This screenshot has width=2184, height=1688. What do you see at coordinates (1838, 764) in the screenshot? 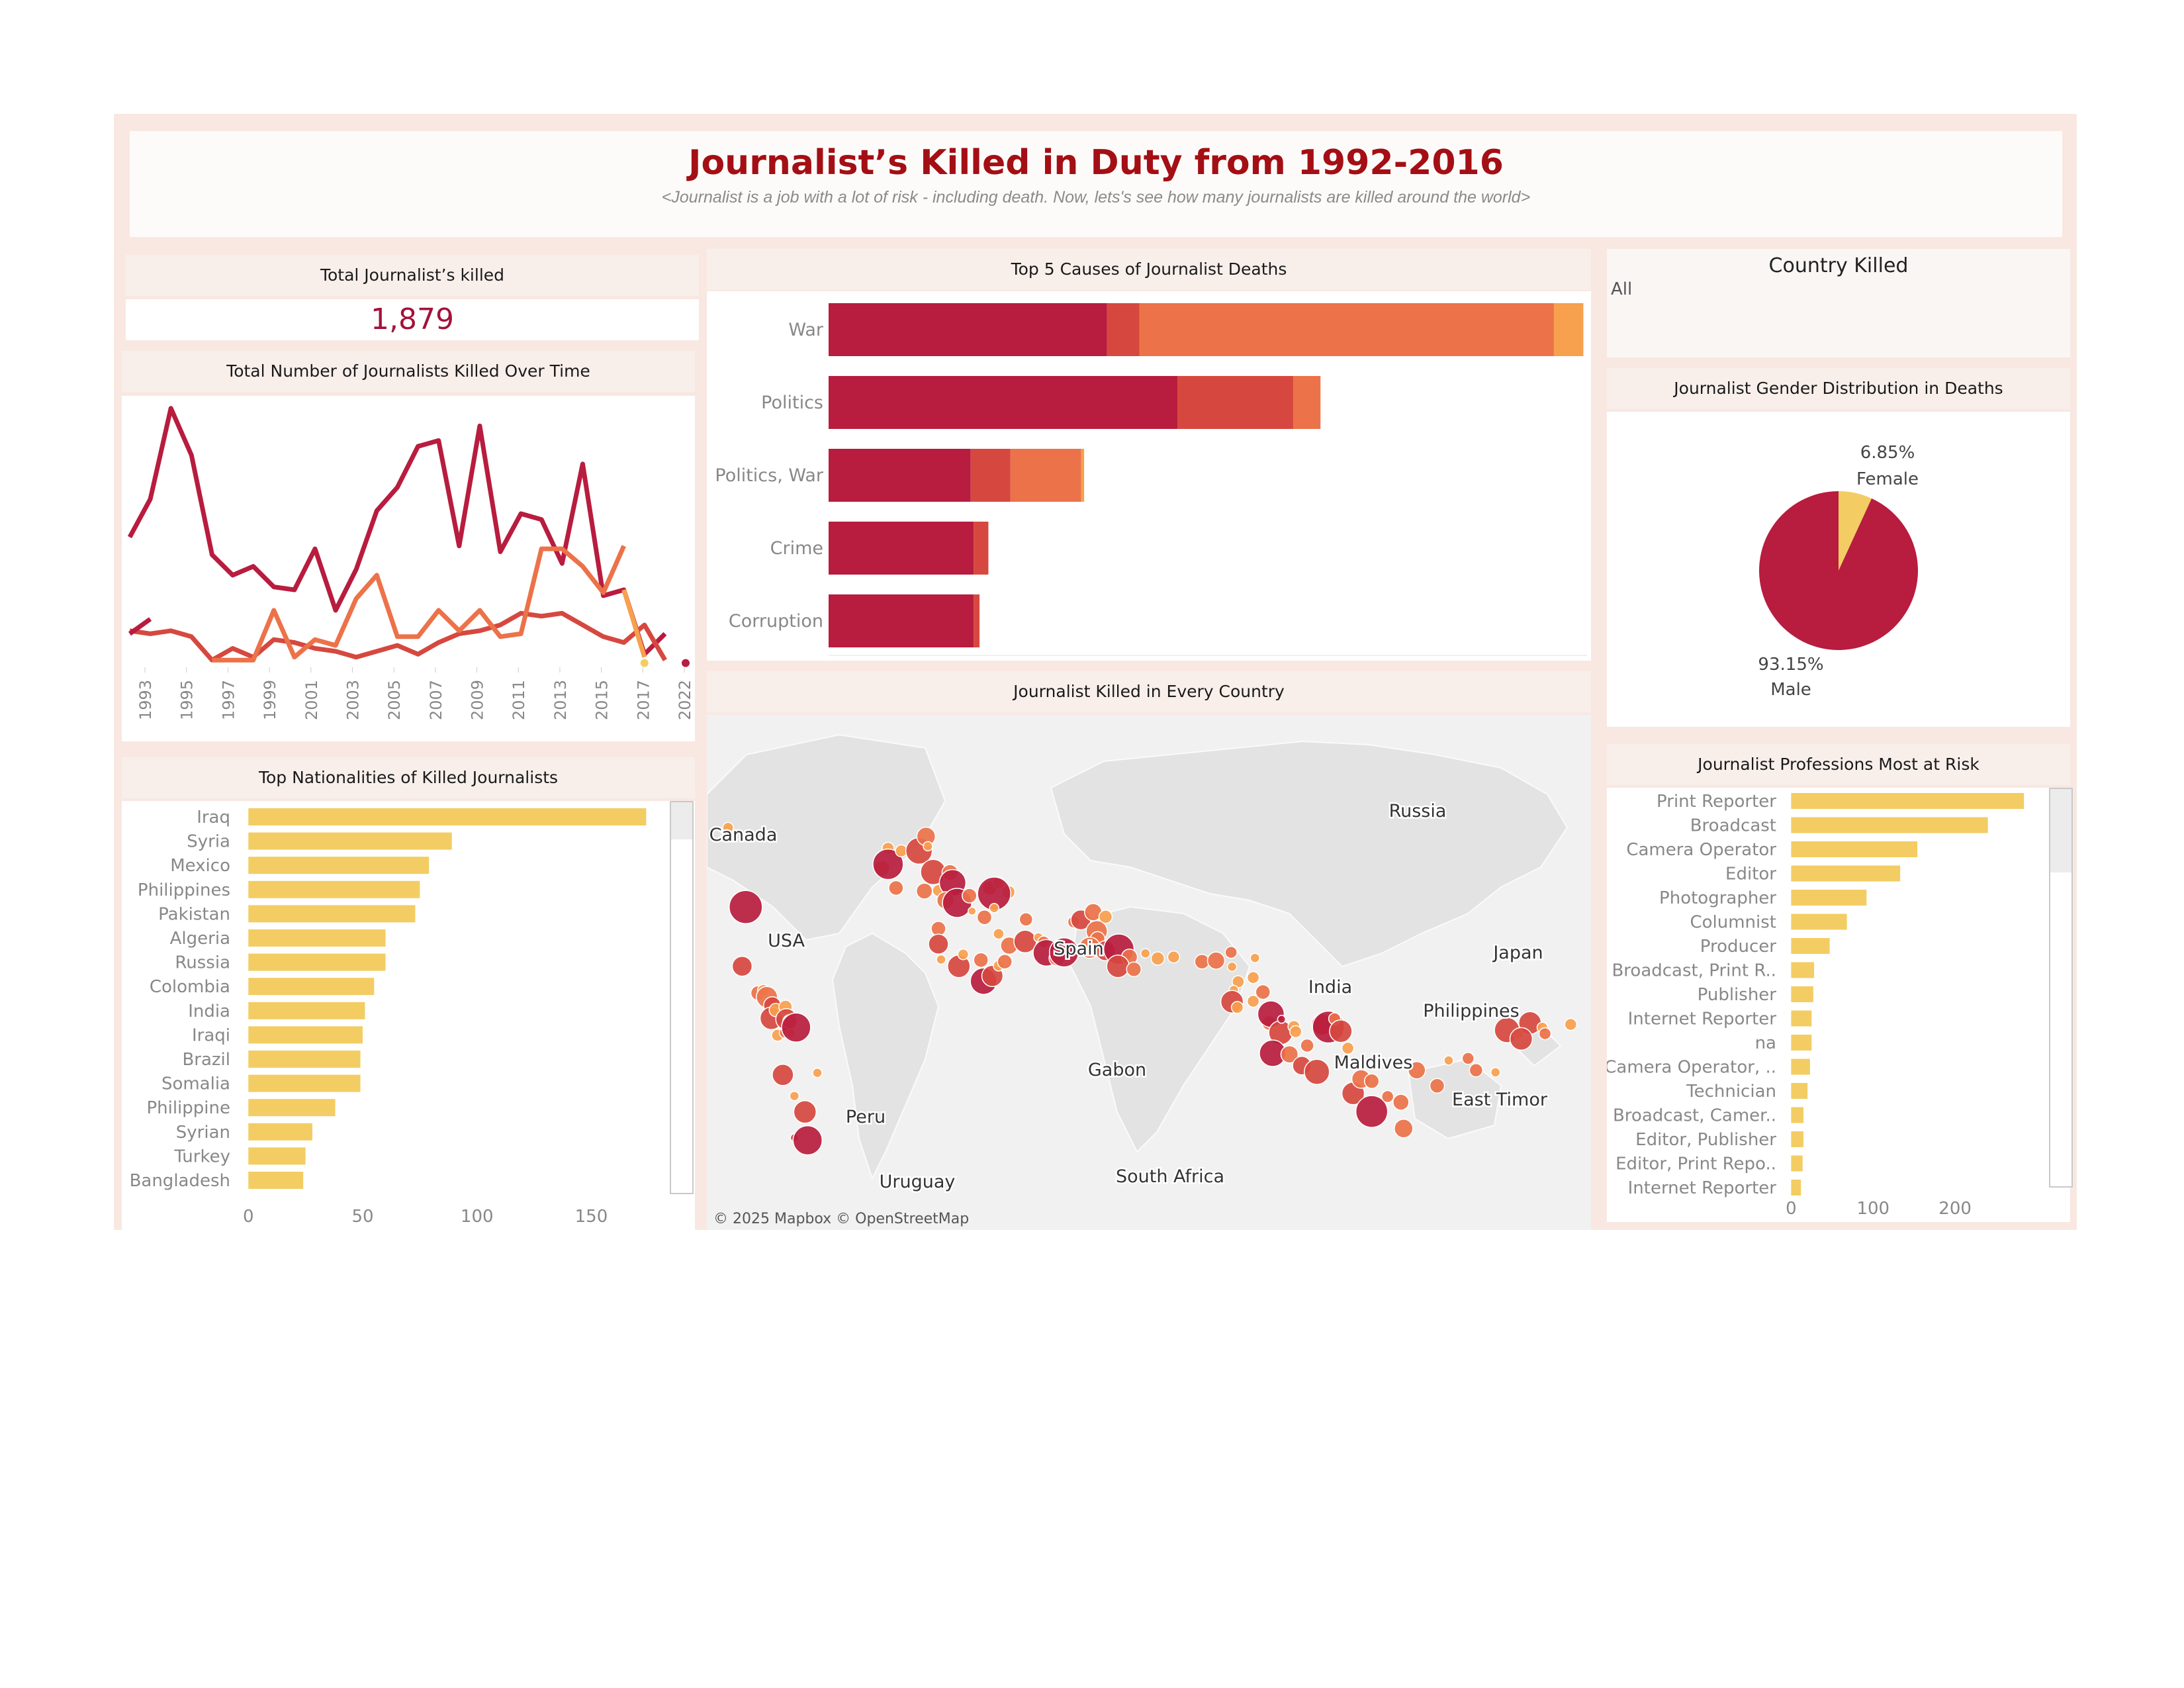
I see `profession-chart-title: Journalist Professions Most at Risk` at bounding box center [1838, 764].